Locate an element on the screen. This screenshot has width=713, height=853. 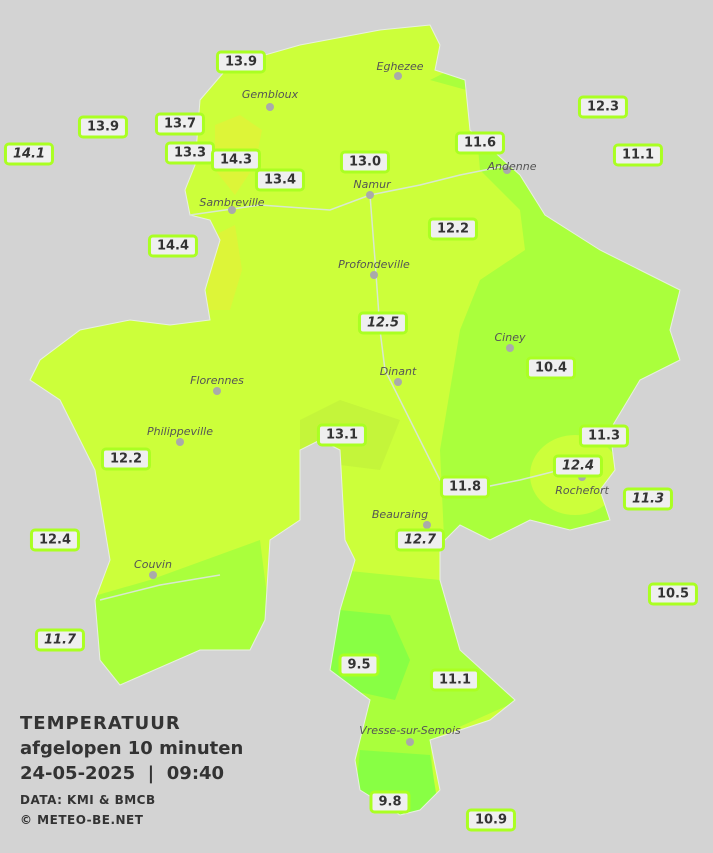
city-gembloux: Gembloux is located at coordinates (270, 94).